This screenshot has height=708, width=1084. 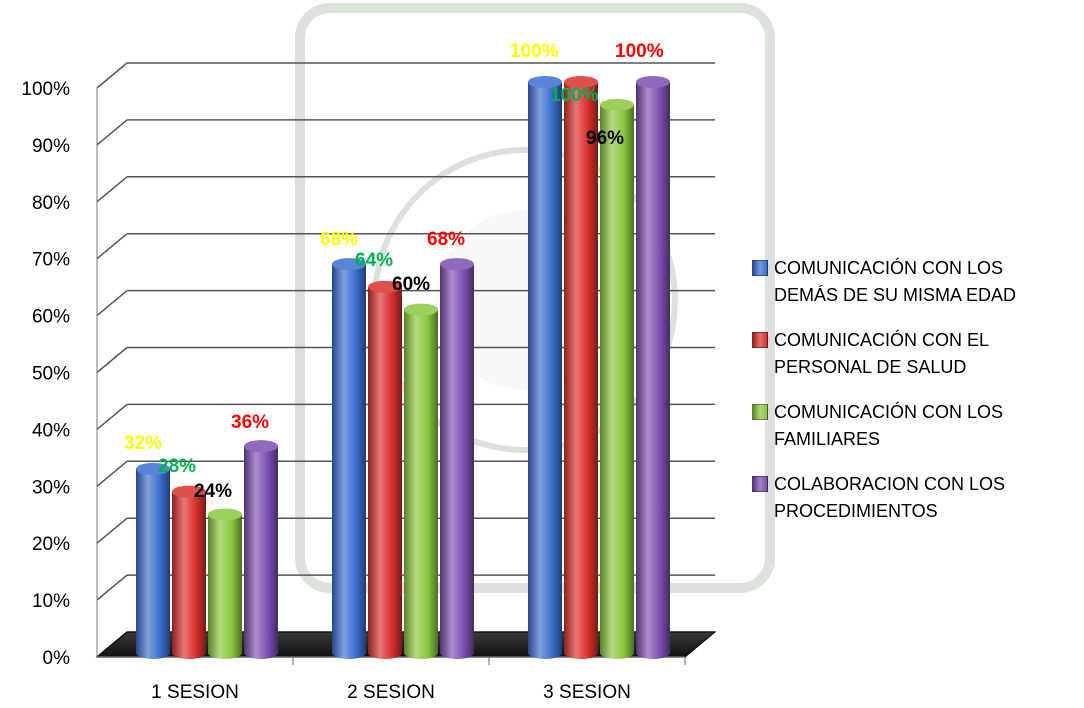 What do you see at coordinates (889, 425) in the screenshot?
I see `legend-label-series-3: COMUNICACIÓN CON LOS FAMILIARES` at bounding box center [889, 425].